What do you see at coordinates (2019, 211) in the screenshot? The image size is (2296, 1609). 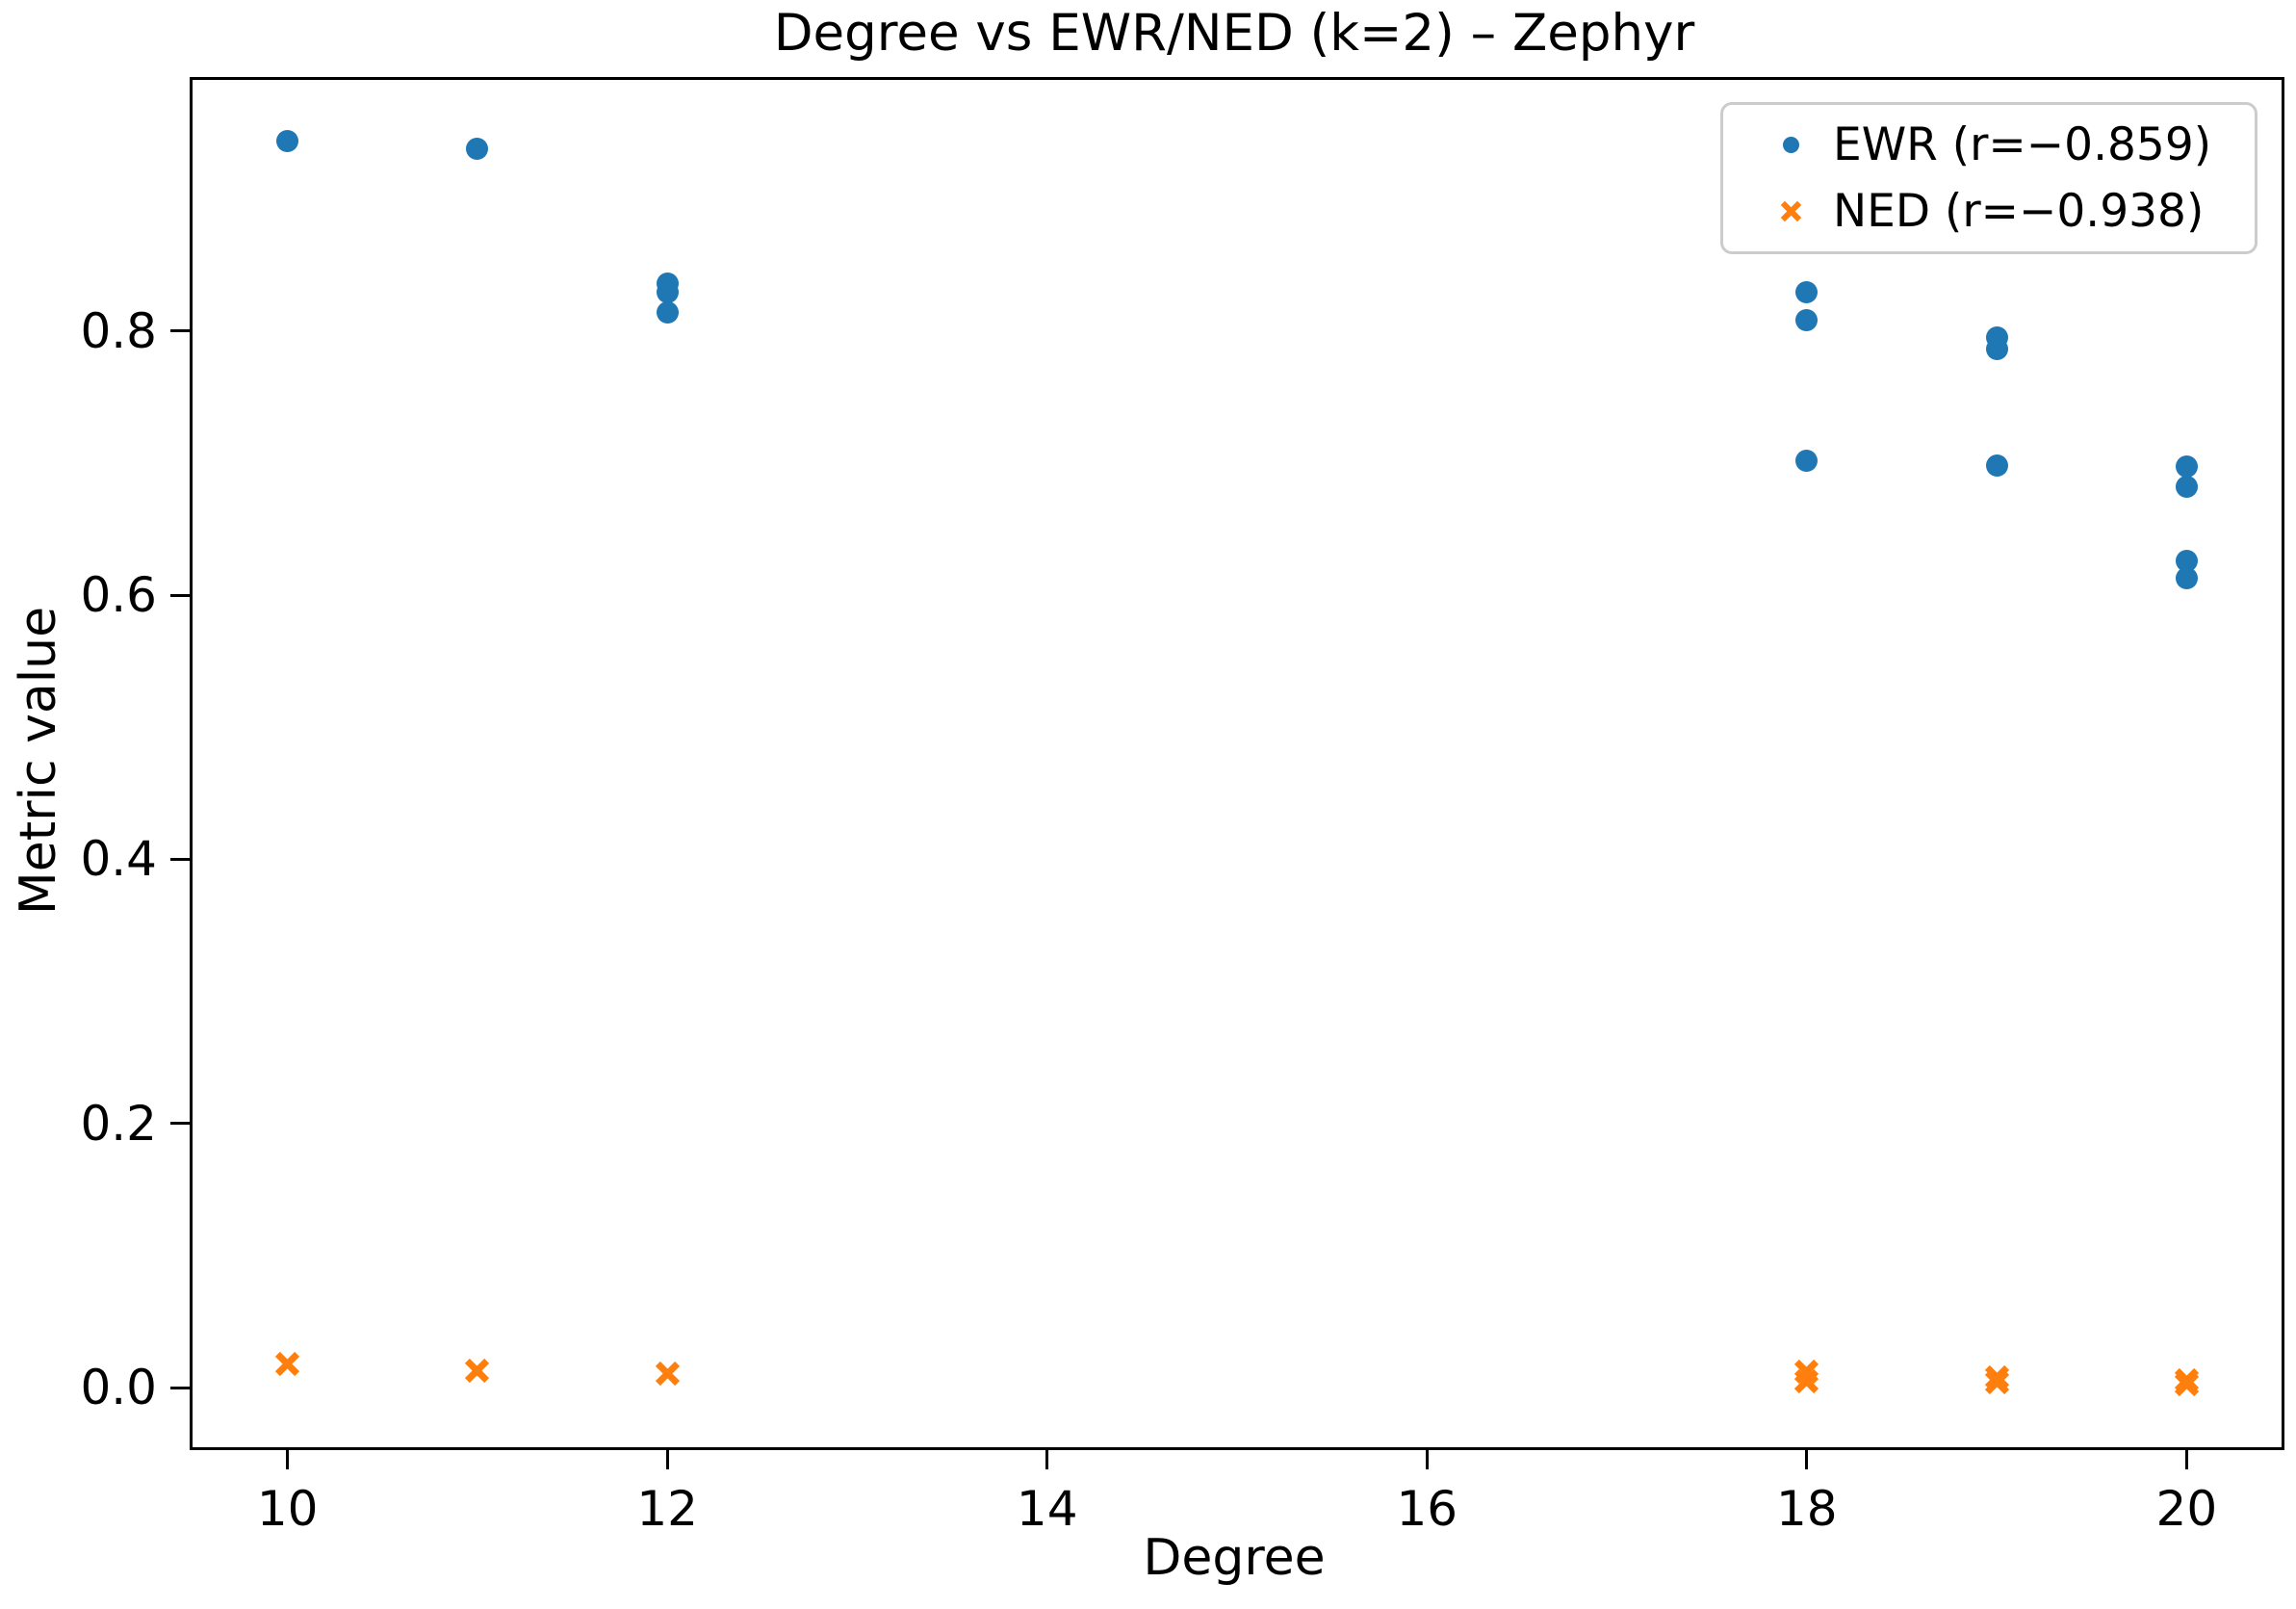 I see `legend-label-ned: NED (r=−0.938)` at bounding box center [2019, 211].